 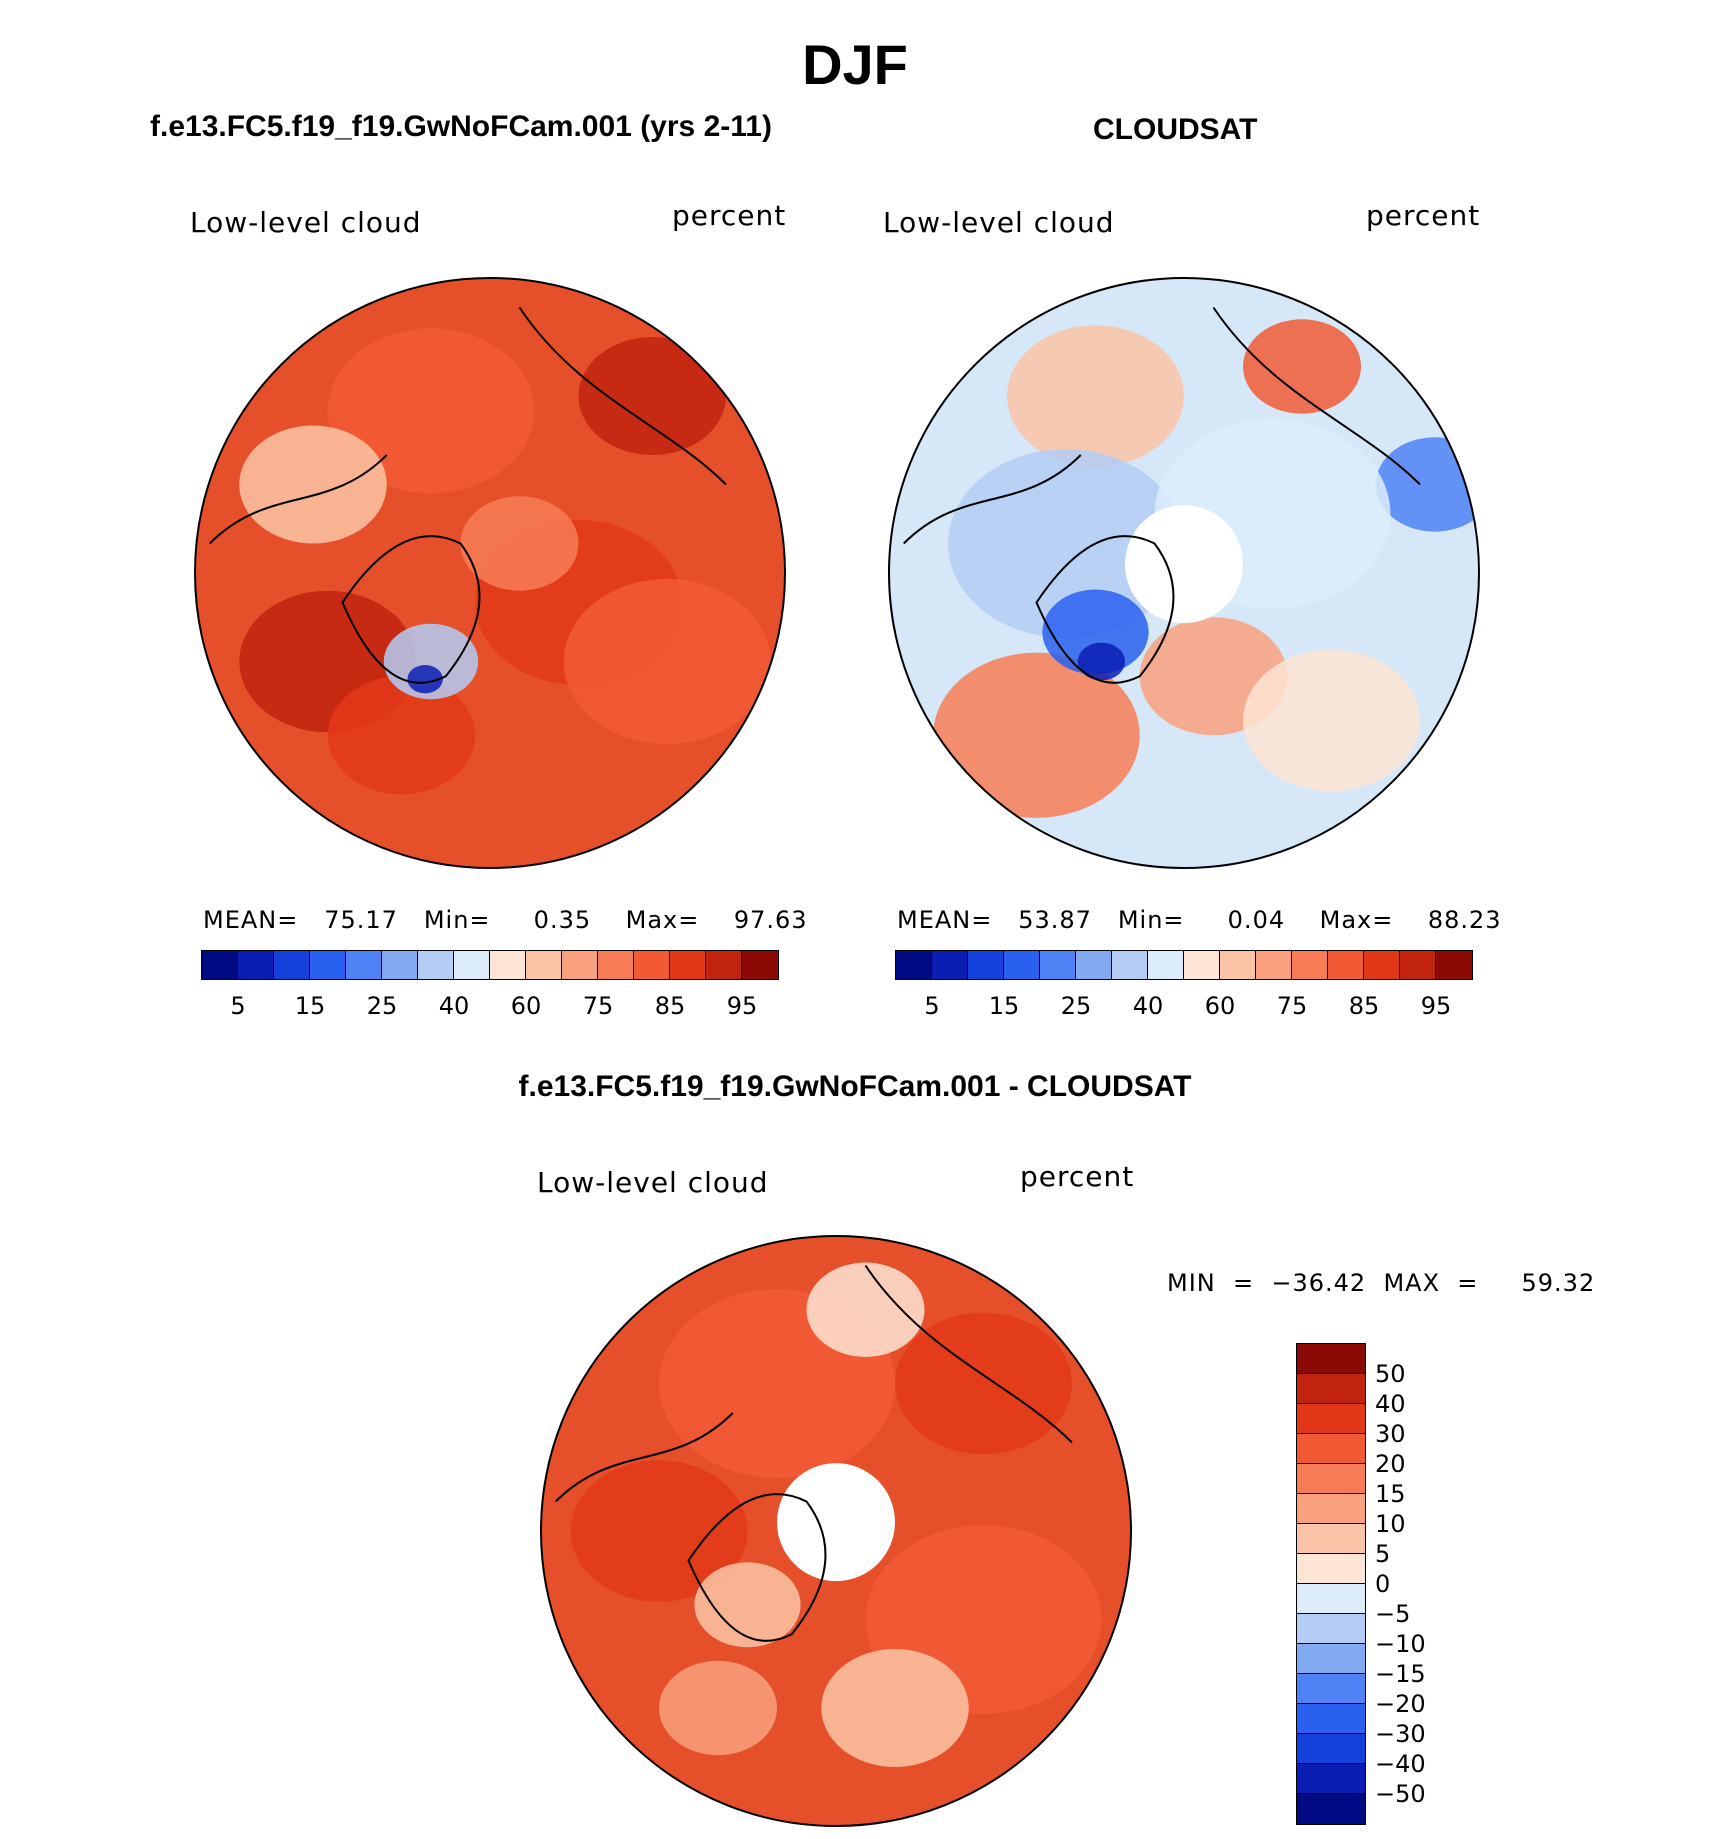 What do you see at coordinates (598, 1006) in the screenshot?
I see `model-colorbar-tick-label: 75` at bounding box center [598, 1006].